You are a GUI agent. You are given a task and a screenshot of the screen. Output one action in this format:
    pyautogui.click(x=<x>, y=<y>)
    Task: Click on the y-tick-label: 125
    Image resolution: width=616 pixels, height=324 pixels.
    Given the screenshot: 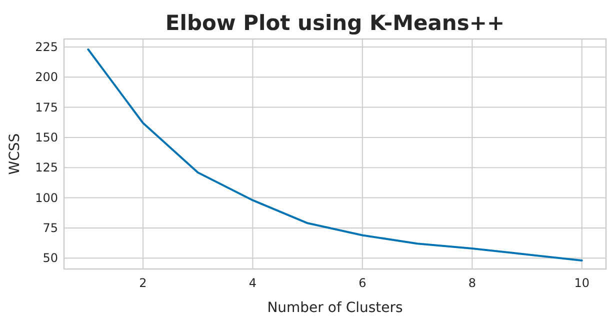 What is the action you would take?
    pyautogui.click(x=46, y=167)
    